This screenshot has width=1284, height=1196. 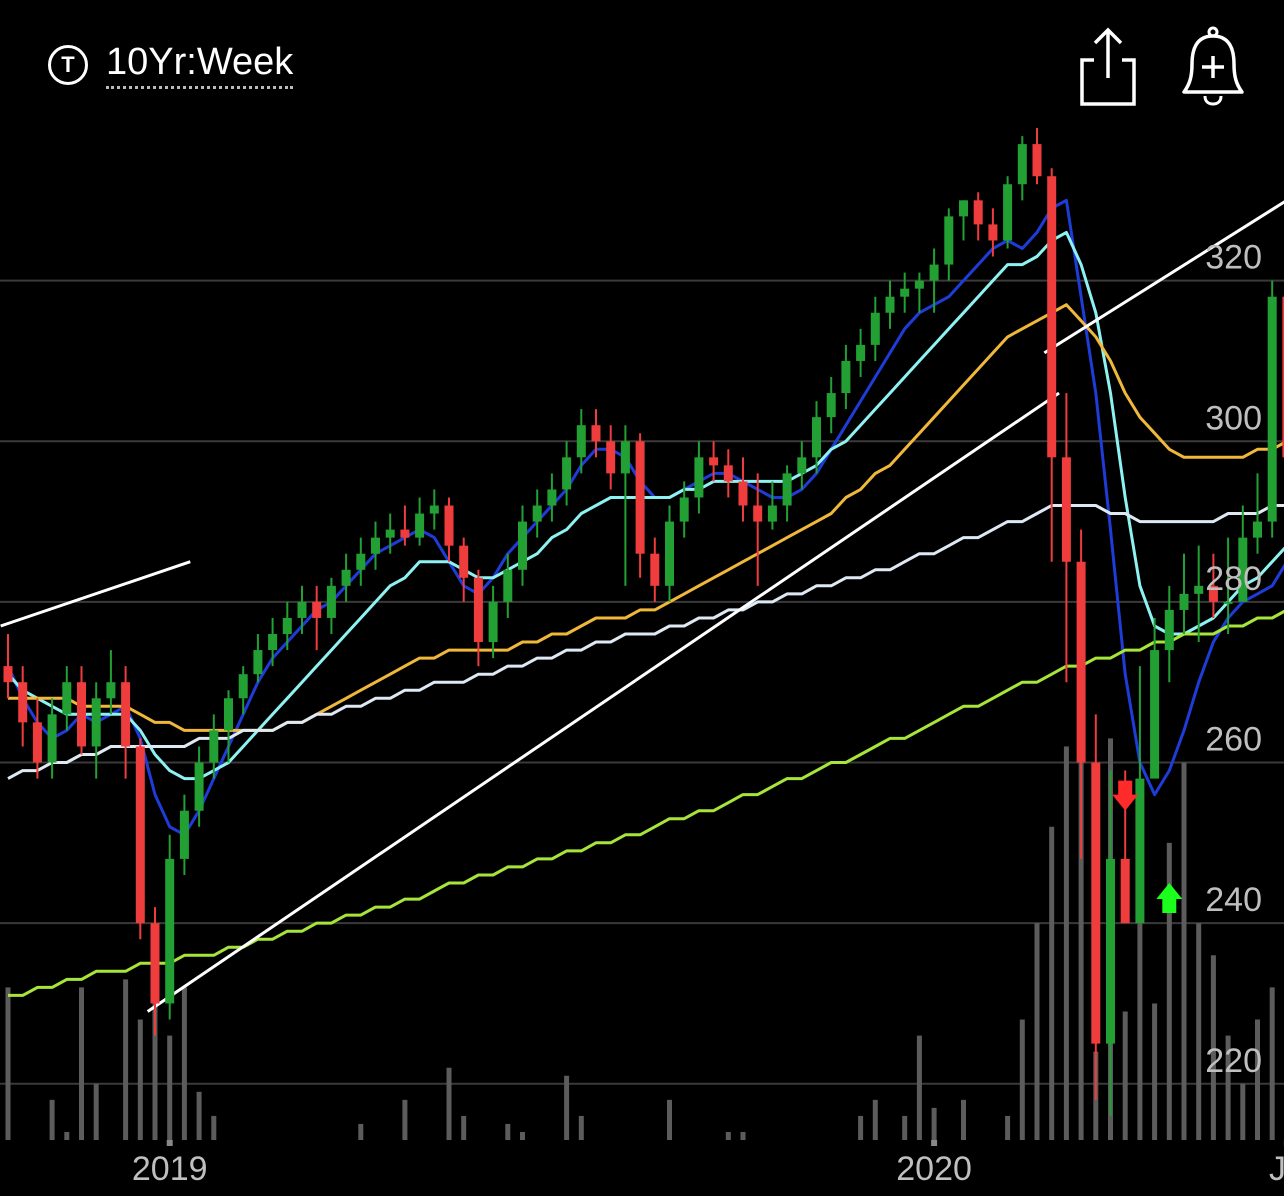 What do you see at coordinates (1107, 67) in the screenshot?
I see `share-button` at bounding box center [1107, 67].